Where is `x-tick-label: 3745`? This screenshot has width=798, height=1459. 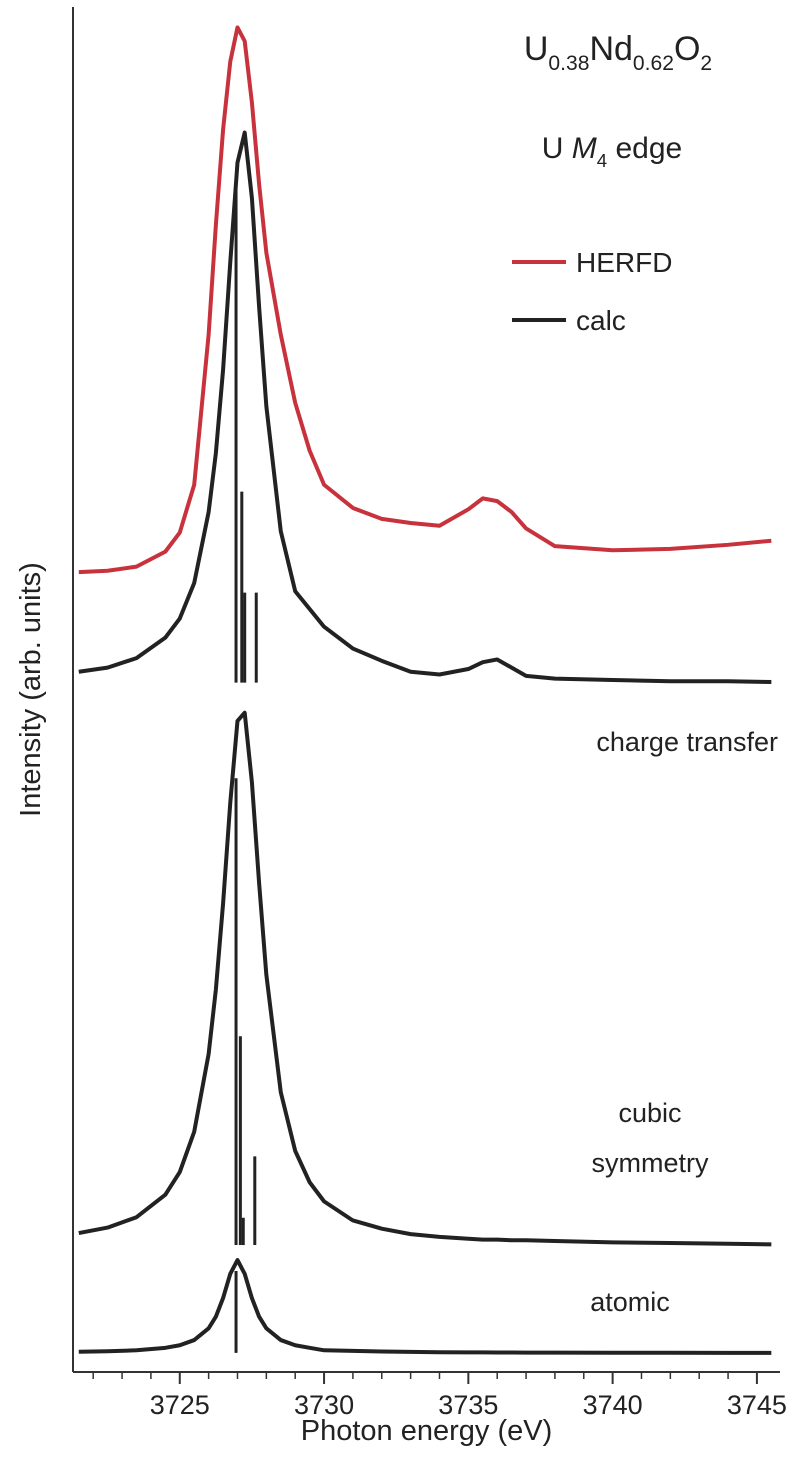
x-tick-label: 3745 is located at coordinates (757, 1405).